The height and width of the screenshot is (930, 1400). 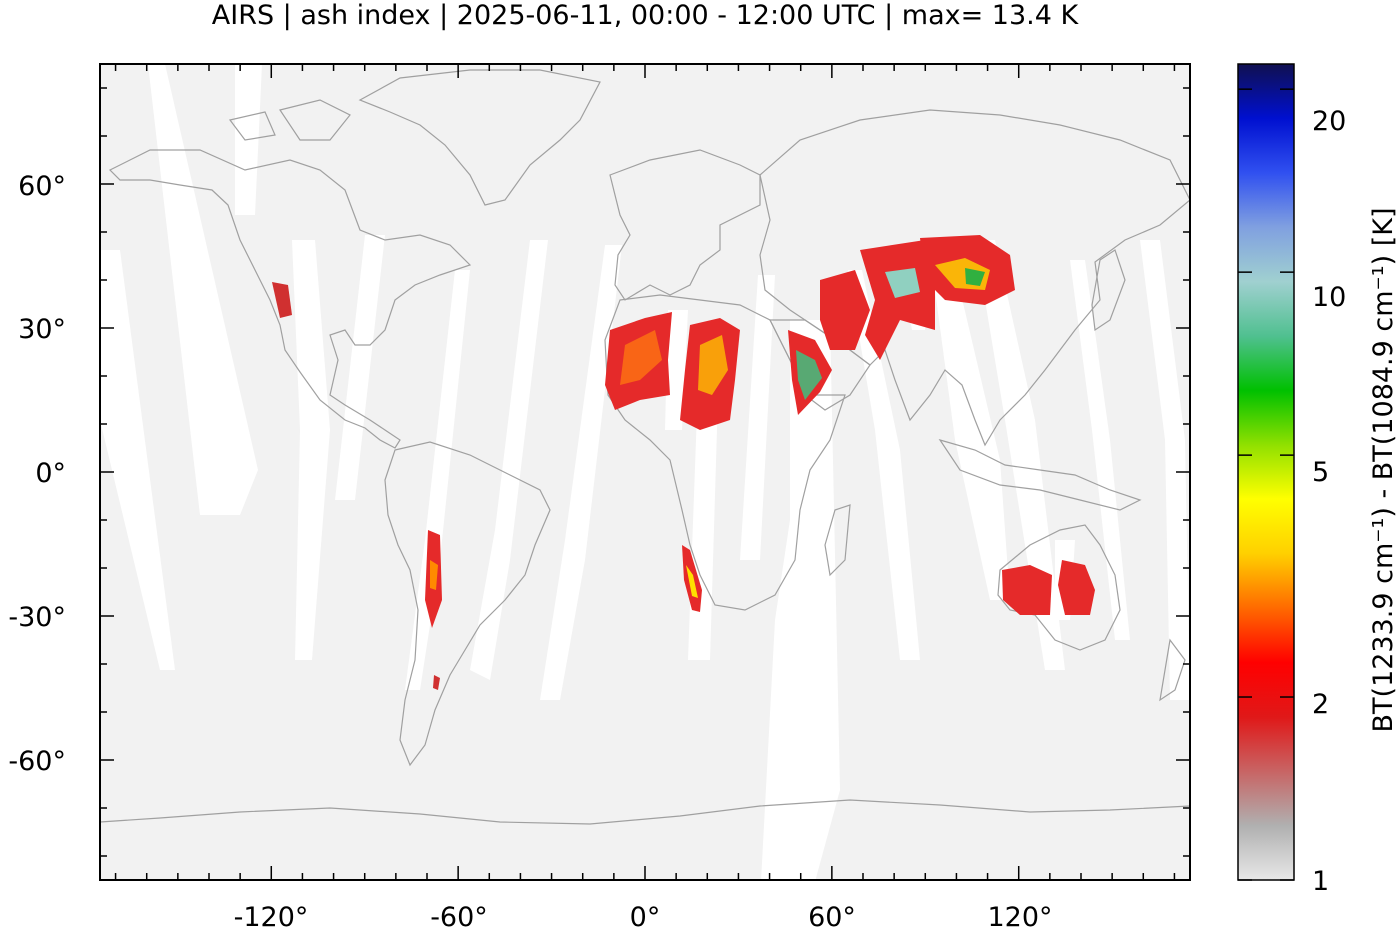 I want to click on lat-tick-label: -60°, so click(x=37, y=761).